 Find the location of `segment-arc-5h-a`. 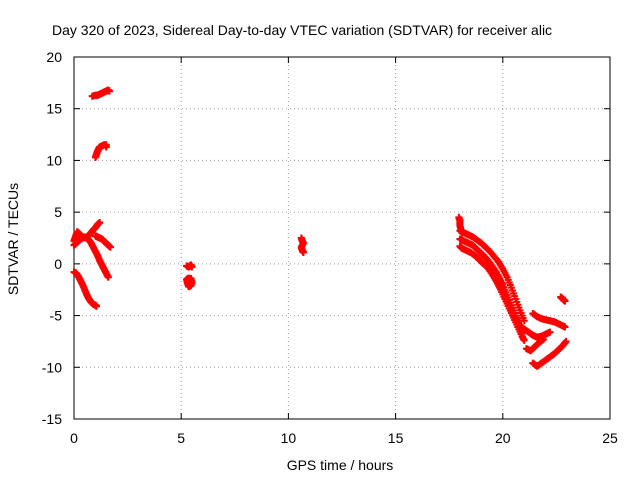

segment-arc-5h-a is located at coordinates (189, 266).